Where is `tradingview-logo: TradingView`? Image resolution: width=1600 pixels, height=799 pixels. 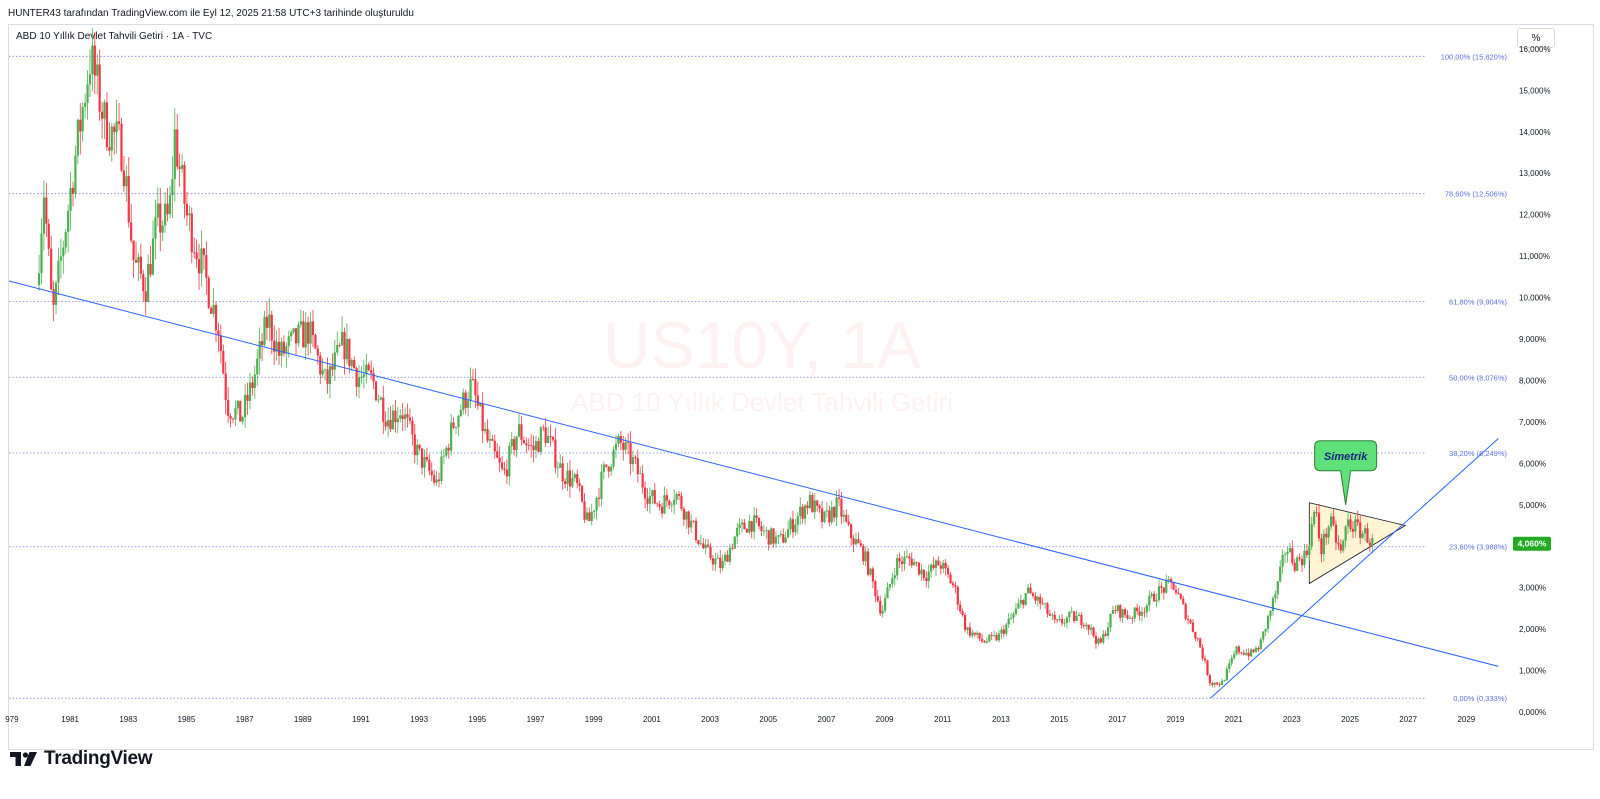
tradingview-logo: TradingView is located at coordinates (81, 759).